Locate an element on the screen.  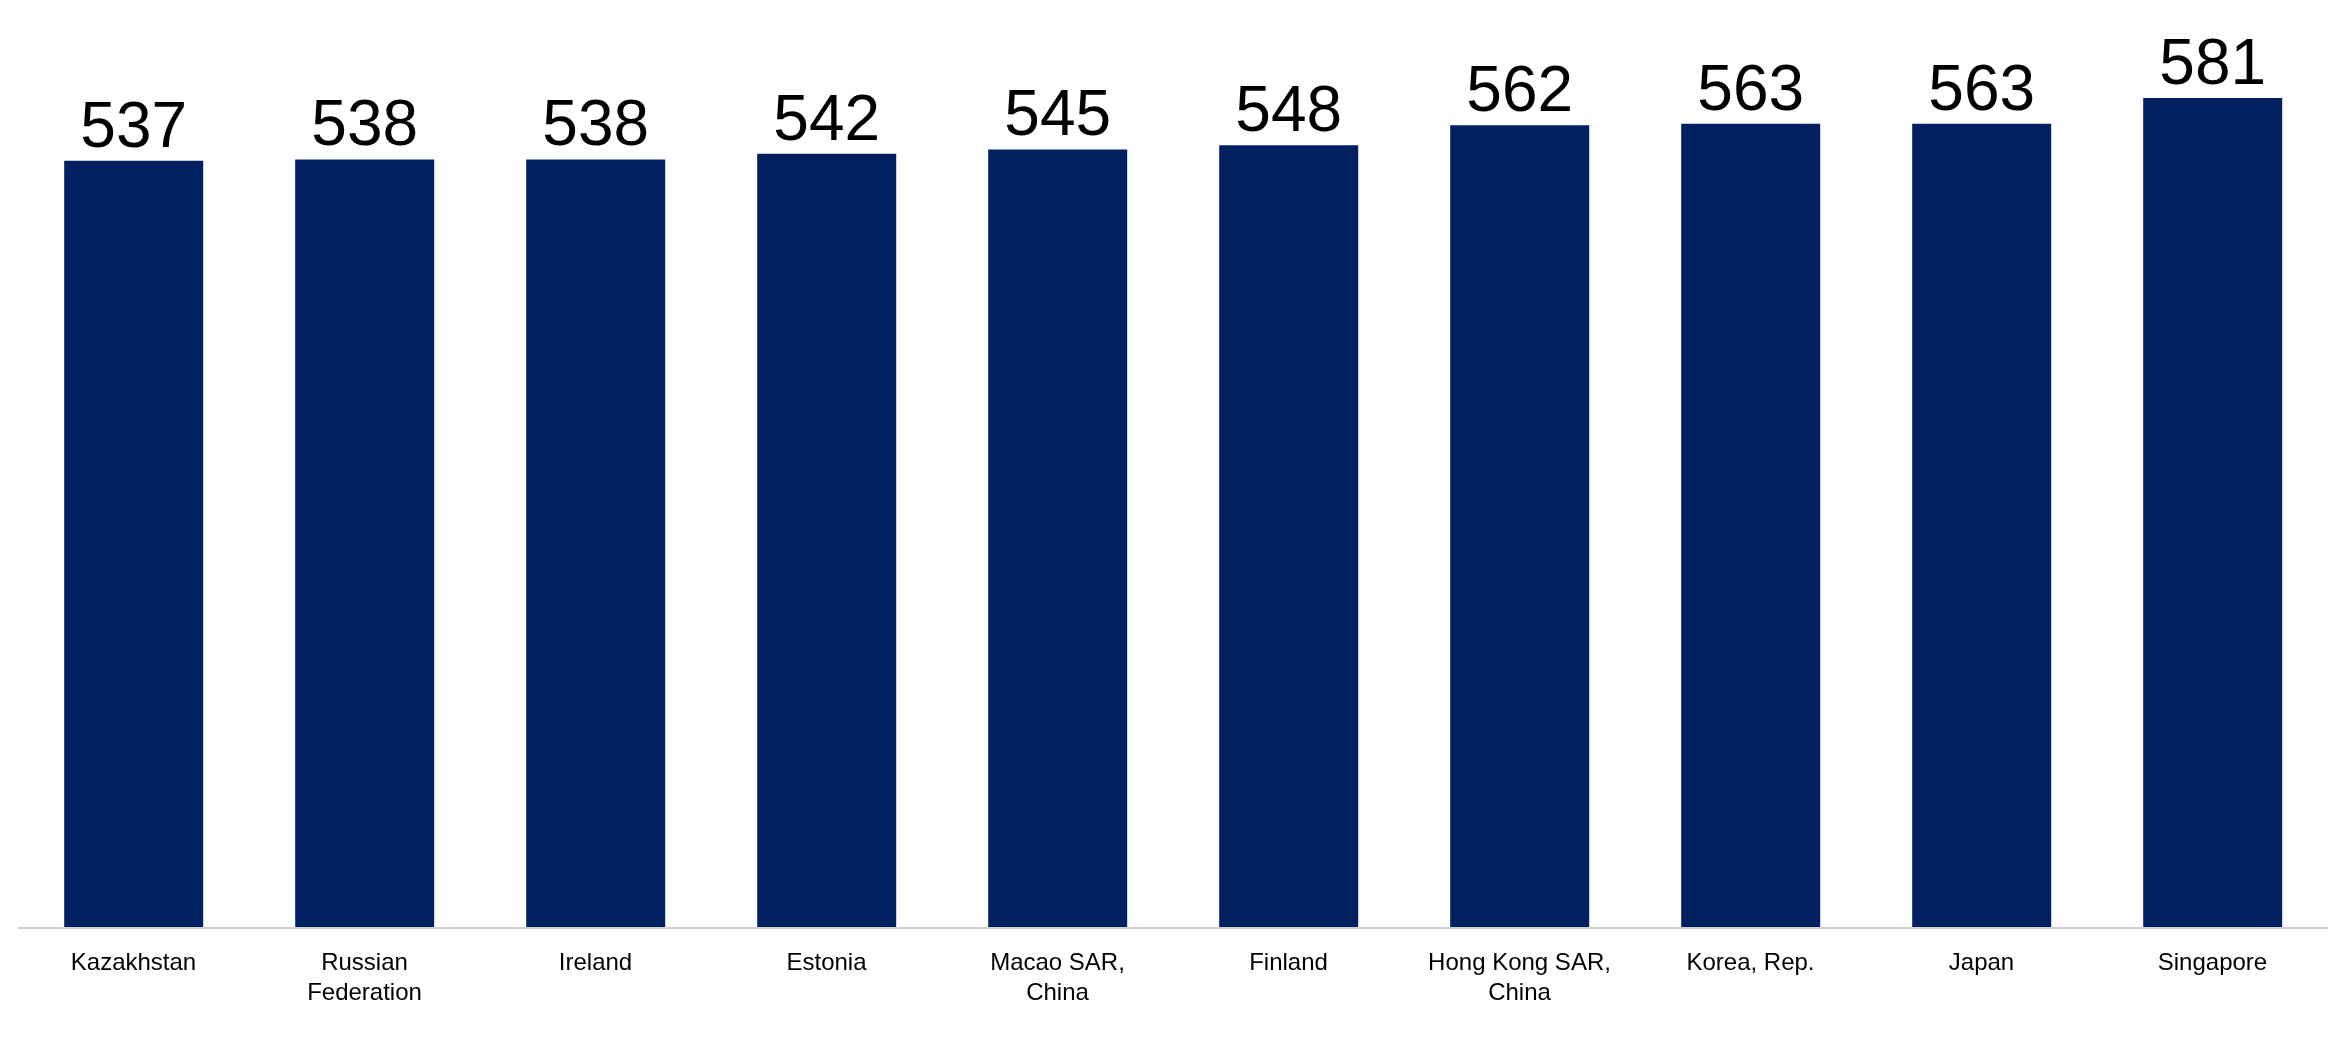
x-tick-label: Korea, Rep. is located at coordinates (1750, 961).